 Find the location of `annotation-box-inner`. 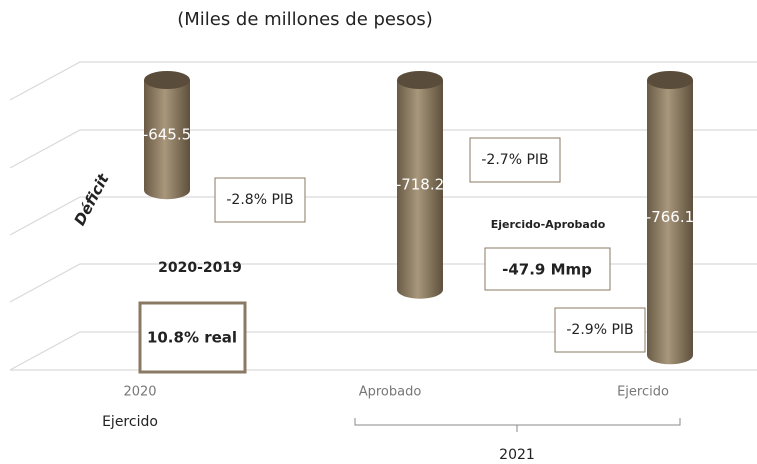

annotation-box-inner is located at coordinates (547, 269).